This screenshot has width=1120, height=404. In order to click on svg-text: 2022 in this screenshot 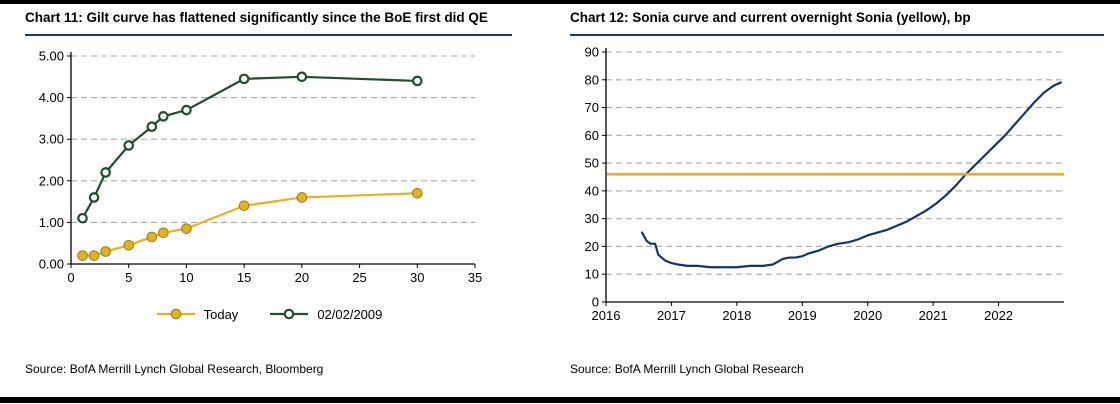, I will do `click(998, 315)`.